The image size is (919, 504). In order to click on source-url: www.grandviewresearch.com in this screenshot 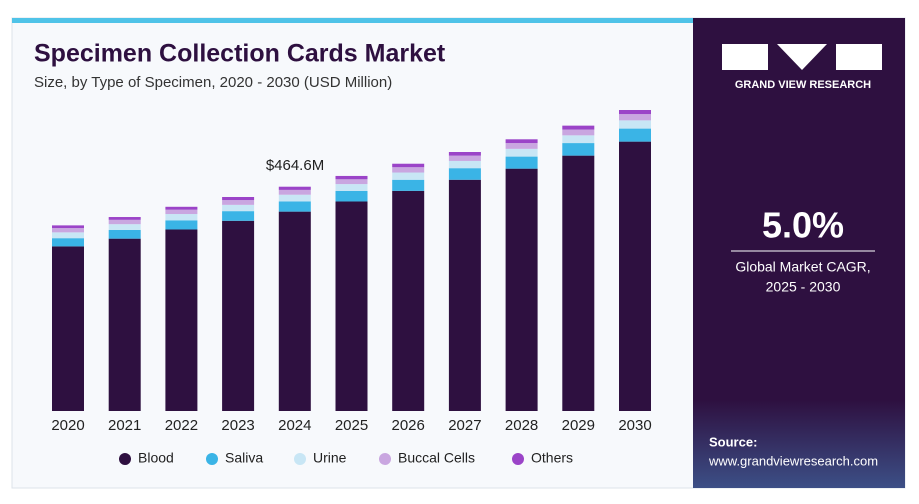, I will do `click(793, 460)`.